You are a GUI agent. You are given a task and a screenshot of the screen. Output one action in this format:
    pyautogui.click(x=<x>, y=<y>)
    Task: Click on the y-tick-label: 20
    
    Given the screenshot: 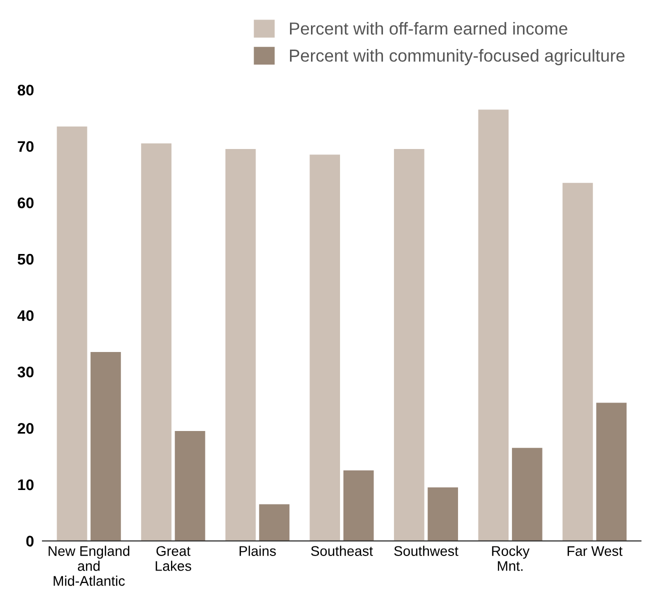 What is the action you would take?
    pyautogui.click(x=26, y=428)
    